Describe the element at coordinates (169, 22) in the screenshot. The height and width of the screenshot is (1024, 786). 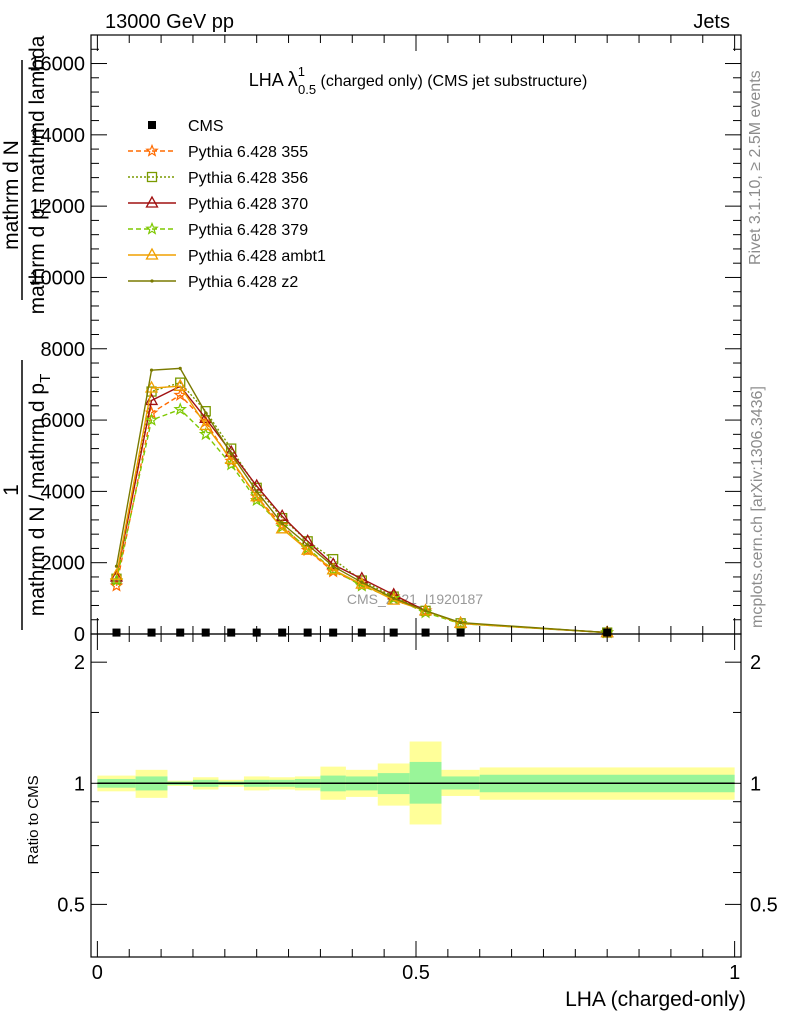
I see `header-left: 13000 GeV pp` at that location.